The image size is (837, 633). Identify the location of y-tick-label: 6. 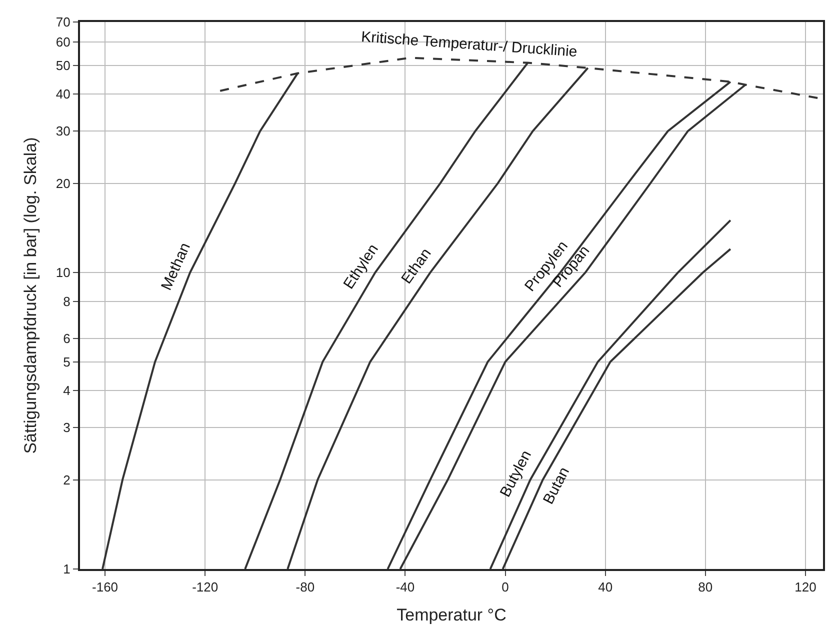
(66, 338).